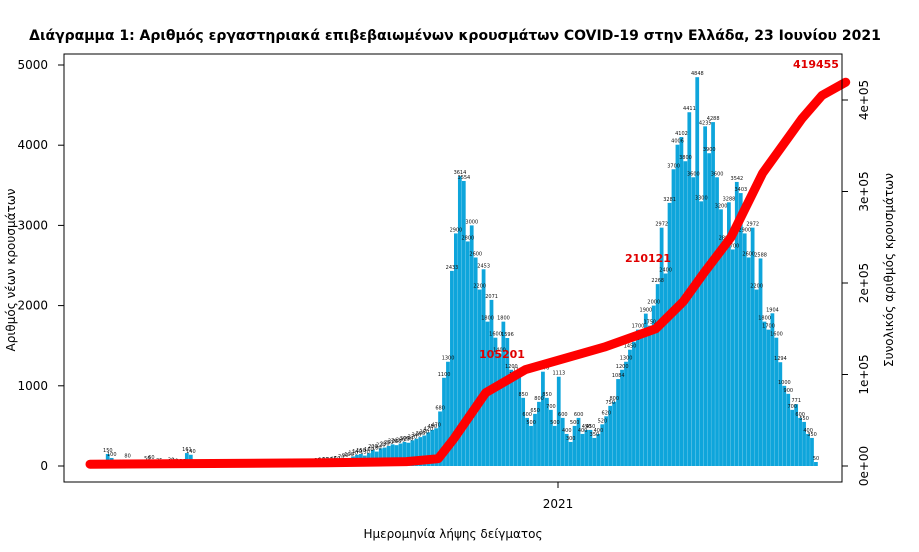 This screenshot has height=552, width=919. Describe the element at coordinates (555, 423) in the screenshot. I see `bar-value-label: 500` at that location.